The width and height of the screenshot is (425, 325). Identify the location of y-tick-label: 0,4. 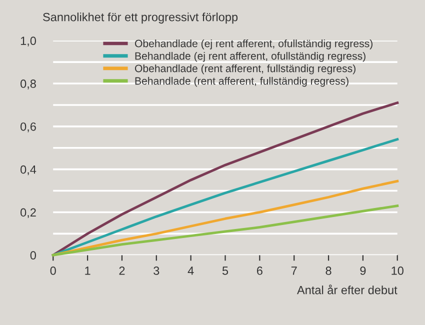
(28, 170).